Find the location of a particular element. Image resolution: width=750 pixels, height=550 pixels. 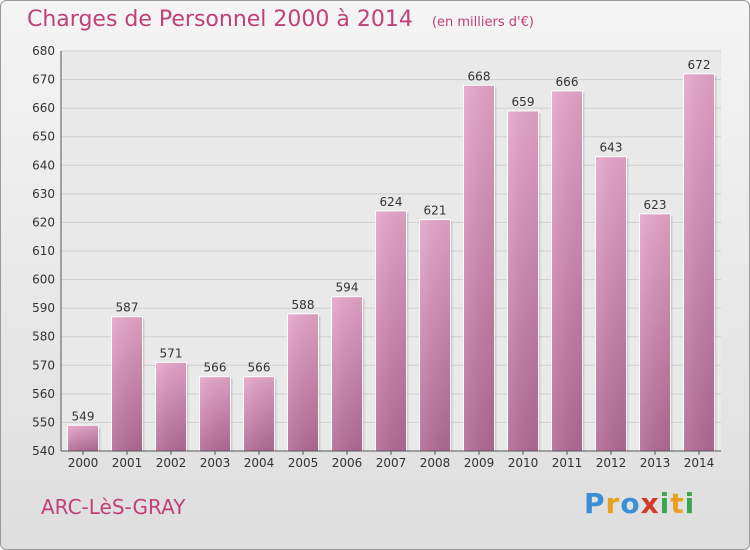

value-label: 672 is located at coordinates (699, 65).